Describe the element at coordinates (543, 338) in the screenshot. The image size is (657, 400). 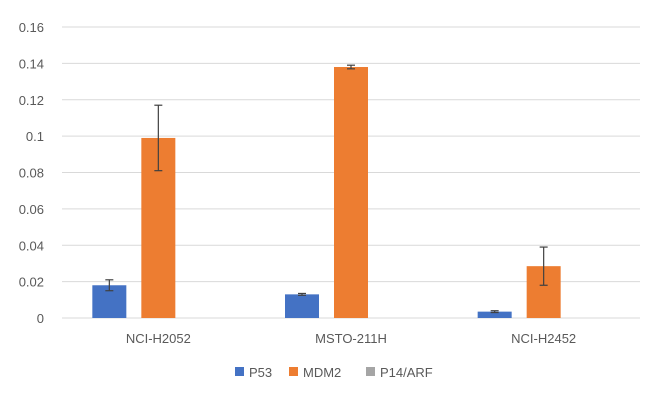
I see `x-tick-label: NCI-H2452` at that location.